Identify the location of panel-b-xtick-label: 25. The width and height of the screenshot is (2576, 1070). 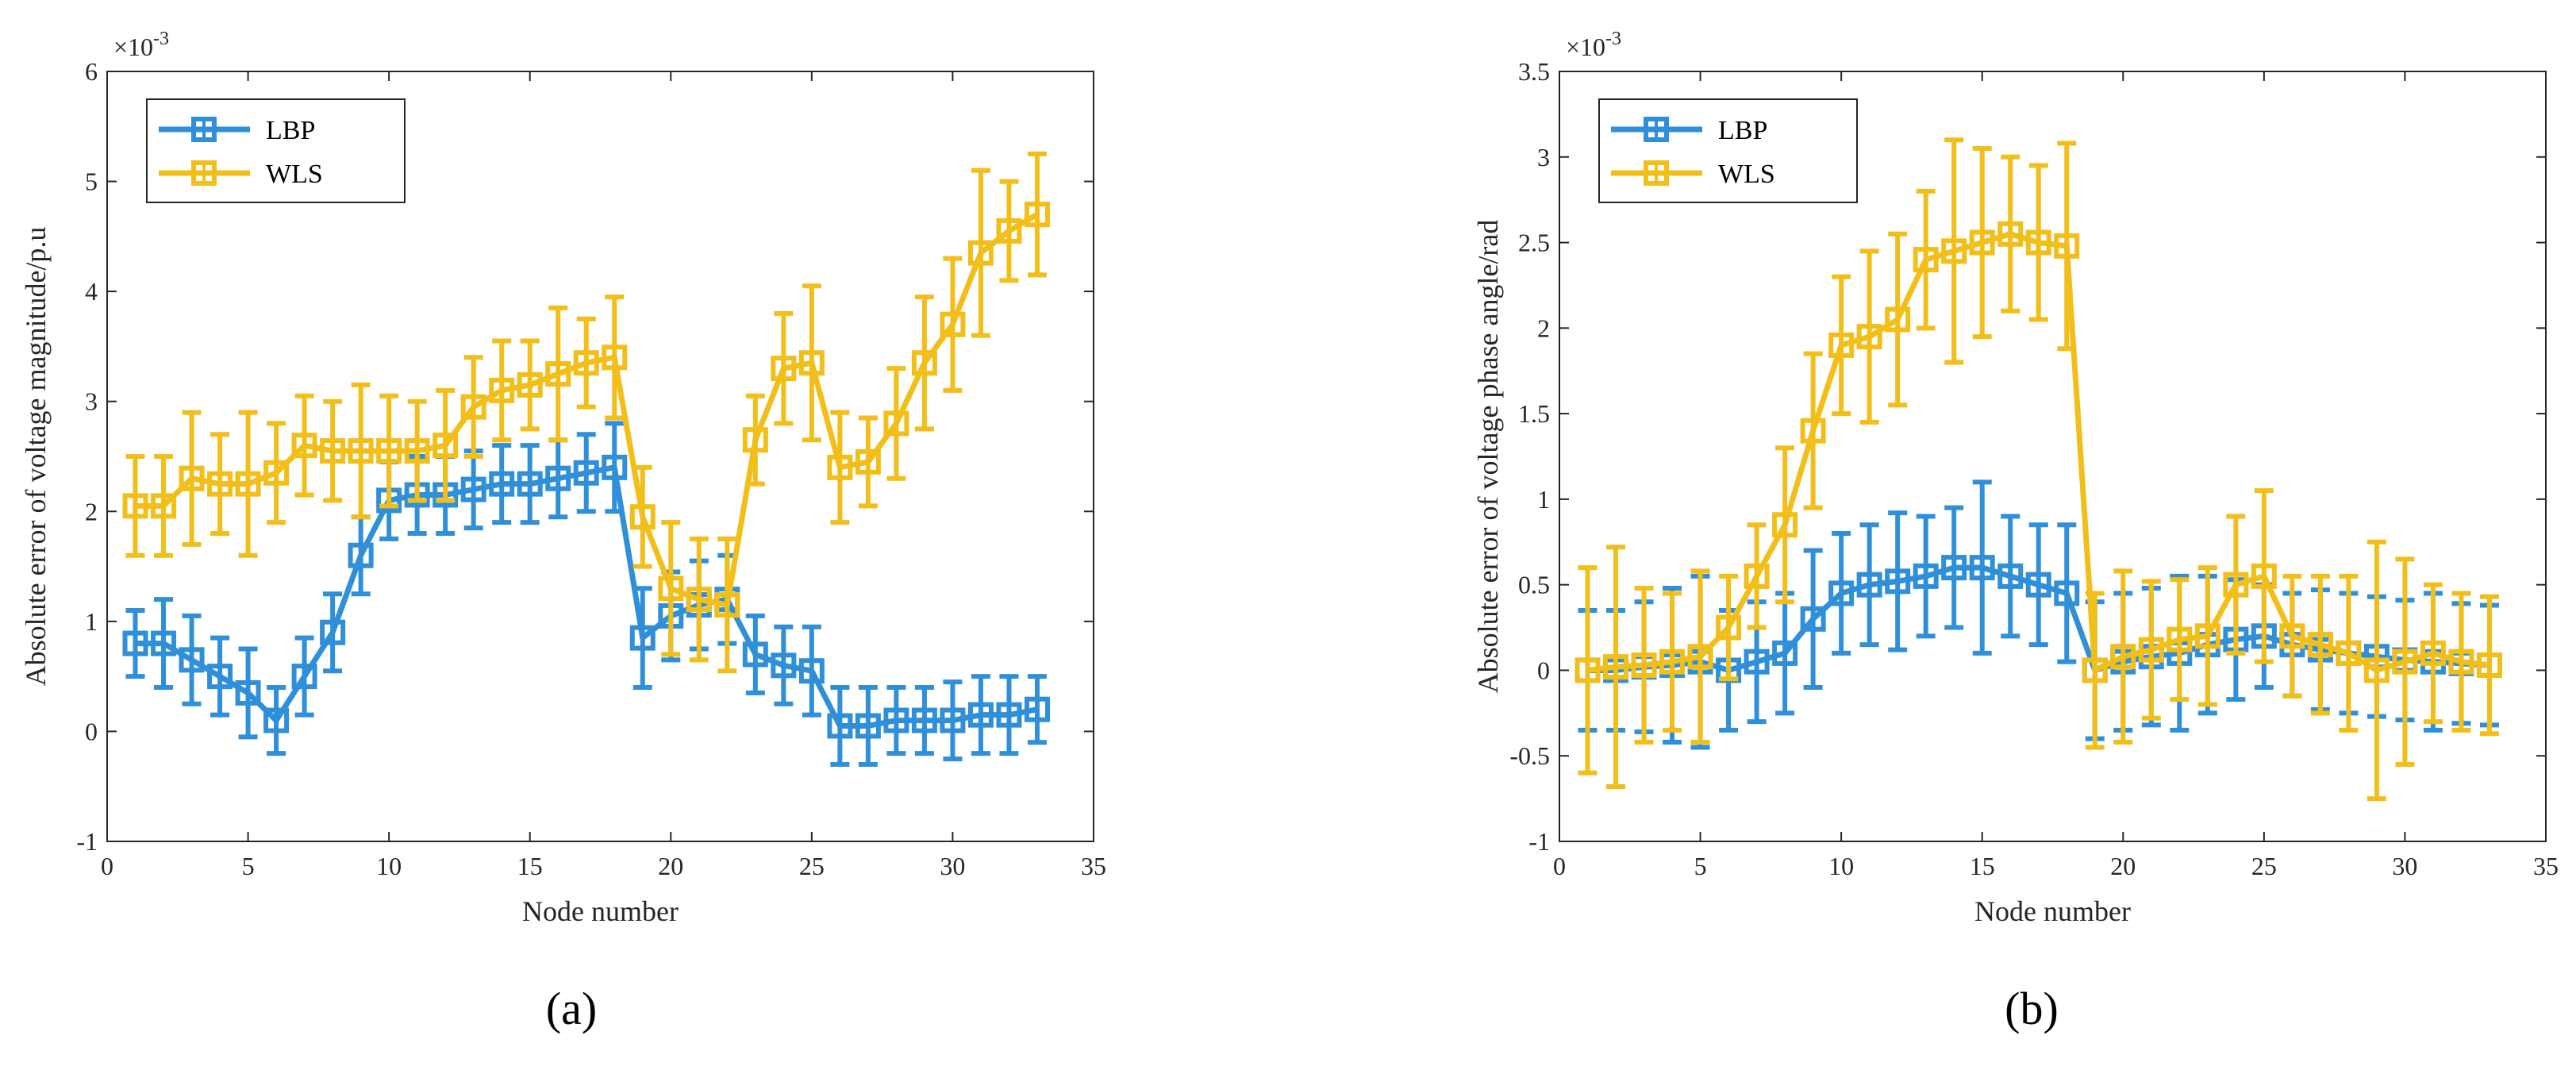
(2264, 866).